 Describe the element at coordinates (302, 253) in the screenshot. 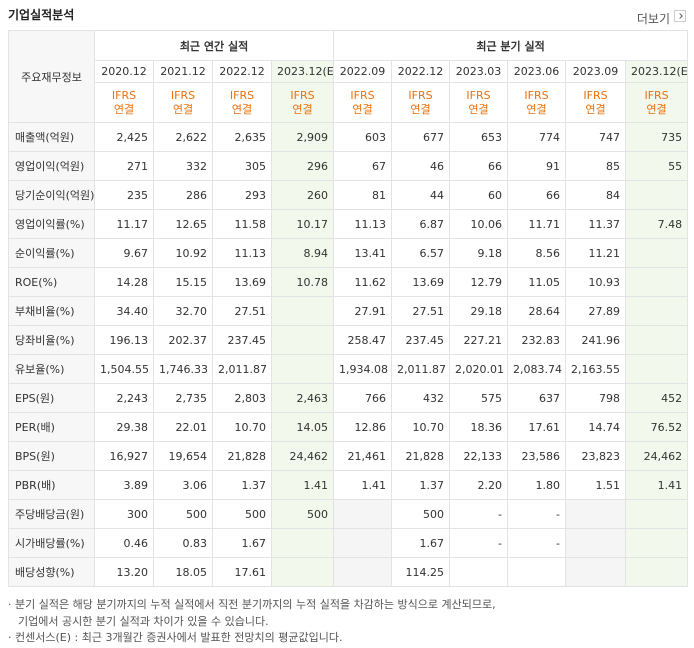

I see `value-cell: 8.94` at that location.